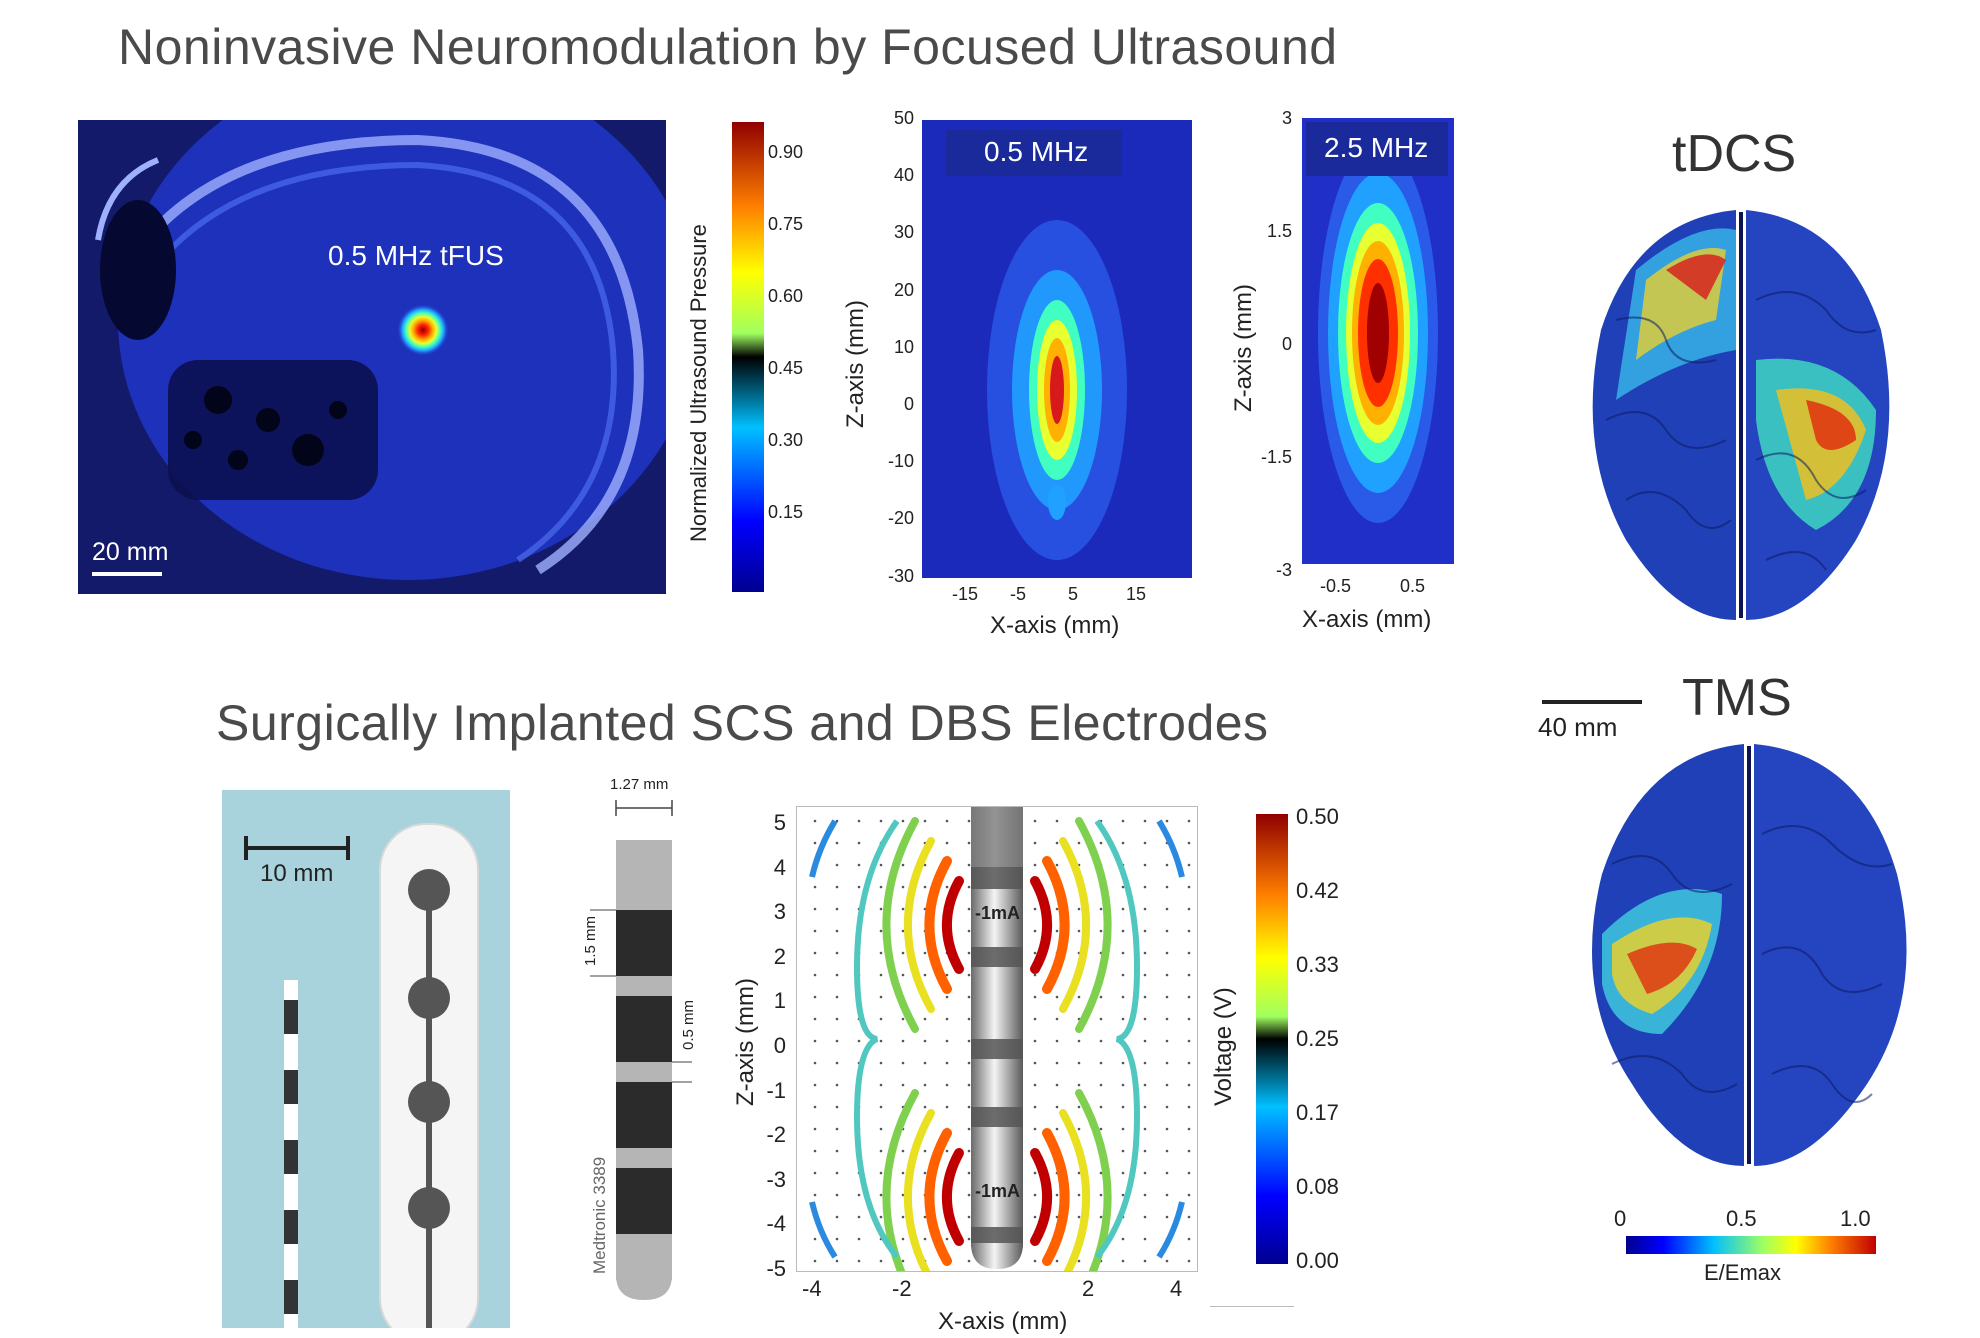 This screenshot has width=1980, height=1338. I want to click on voltage-ylabel: Z-axis (mm), so click(745, 1042).